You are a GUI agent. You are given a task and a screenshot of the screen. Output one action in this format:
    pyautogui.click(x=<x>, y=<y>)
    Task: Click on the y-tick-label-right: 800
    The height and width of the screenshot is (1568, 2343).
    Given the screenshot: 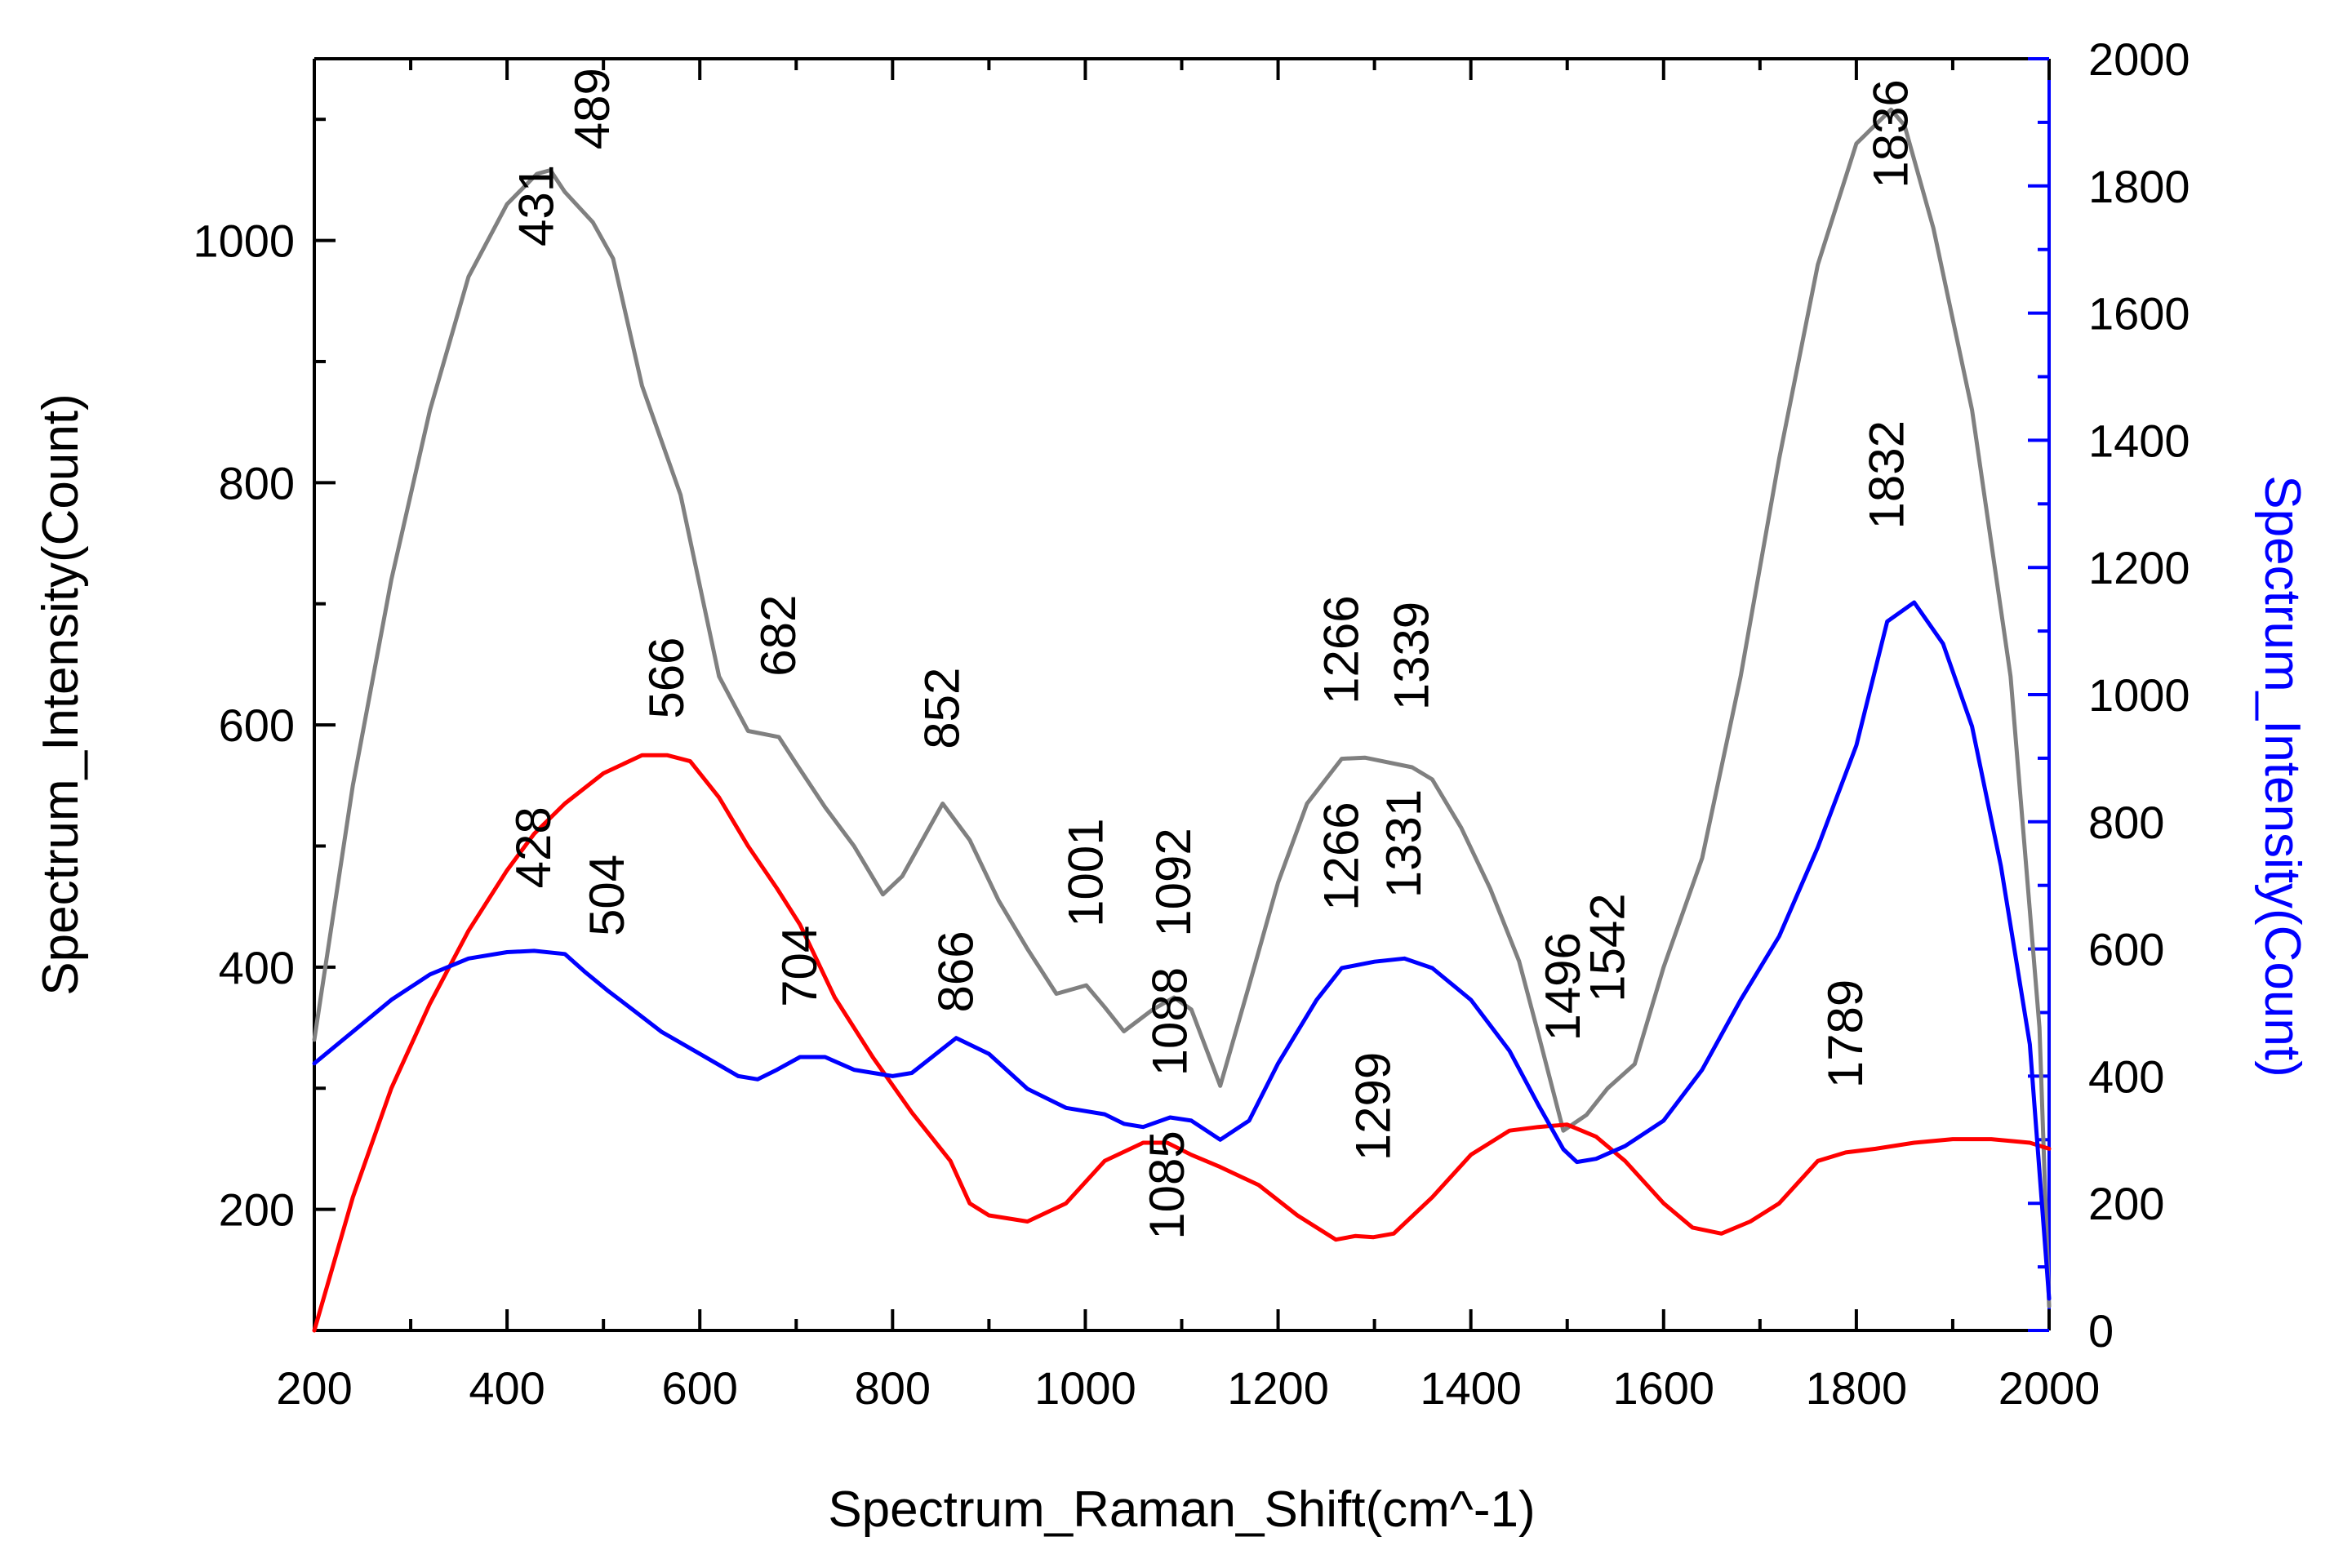 What is the action you would take?
    pyautogui.click(x=2126, y=822)
    